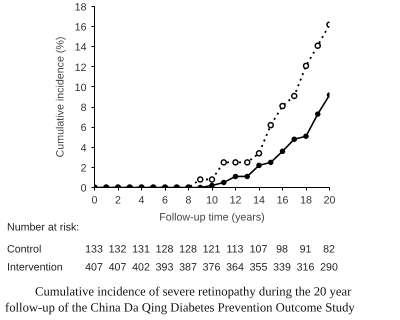 This screenshot has height=320, width=400. I want to click on x-tick-label: 18, so click(306, 200).